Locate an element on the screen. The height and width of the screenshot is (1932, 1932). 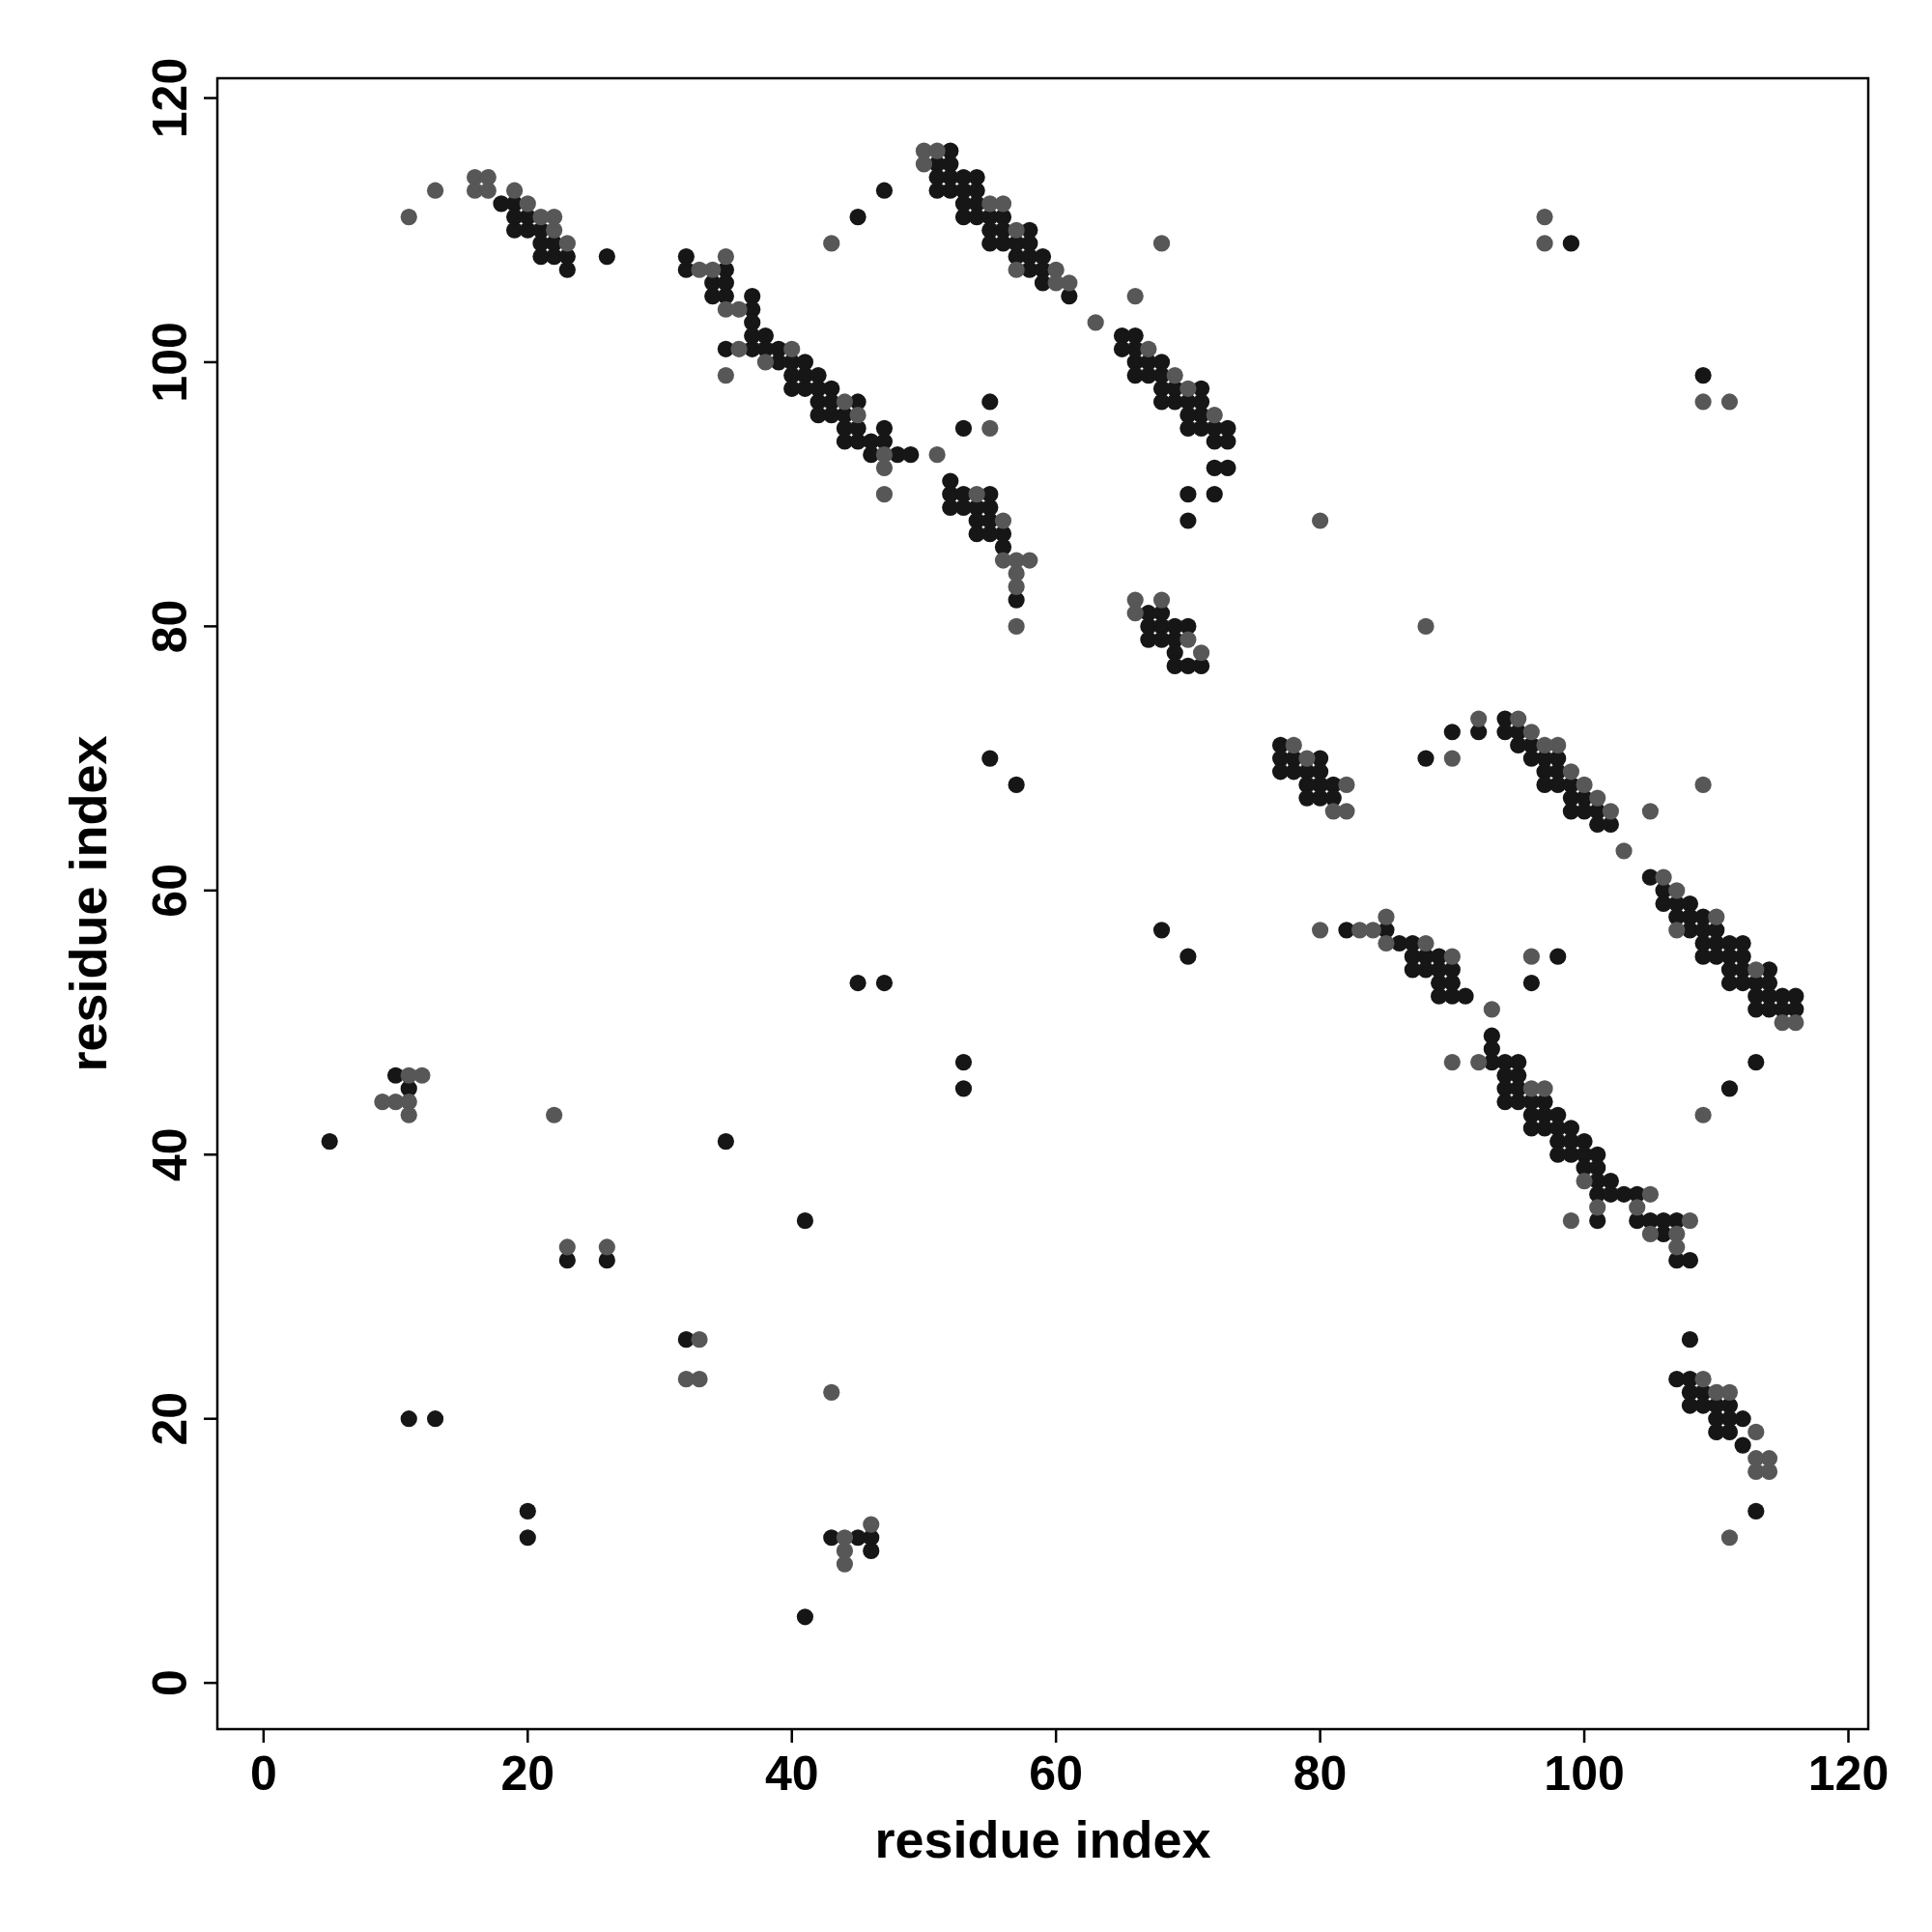
x-tick-label: 40 is located at coordinates (791, 1774).